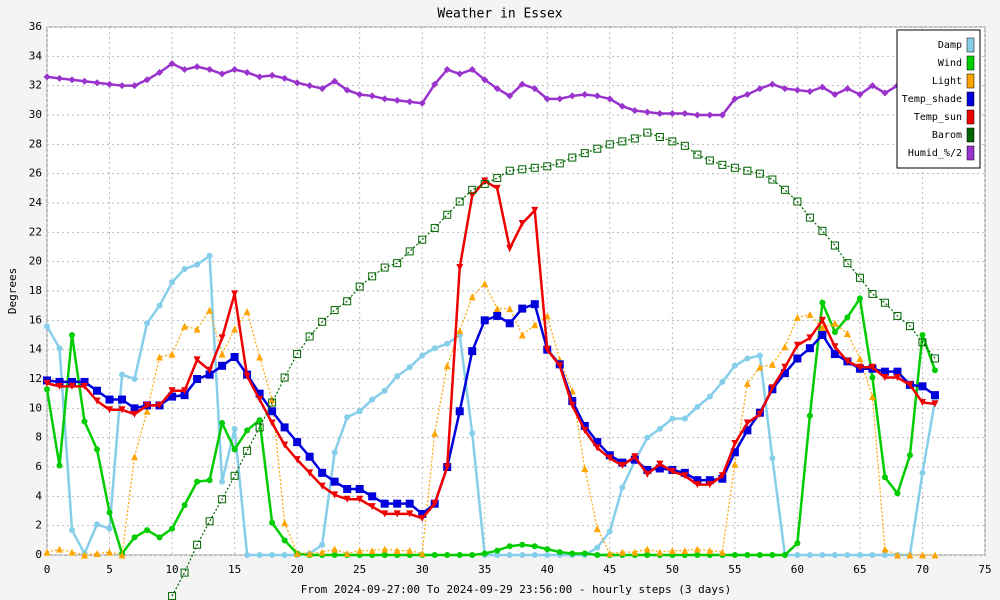  What do you see at coordinates (938, 99) in the screenshot?
I see `legend-box` at bounding box center [938, 99].